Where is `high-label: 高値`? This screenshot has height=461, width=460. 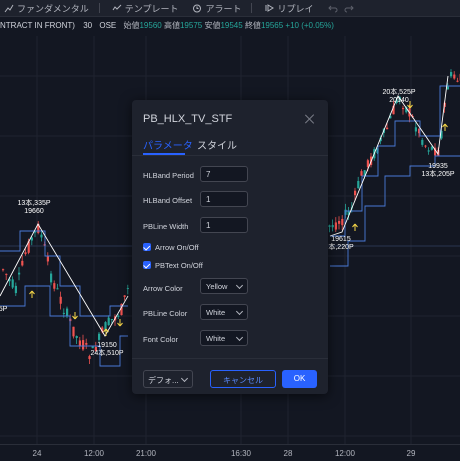
high-label: 高値 is located at coordinates (172, 25).